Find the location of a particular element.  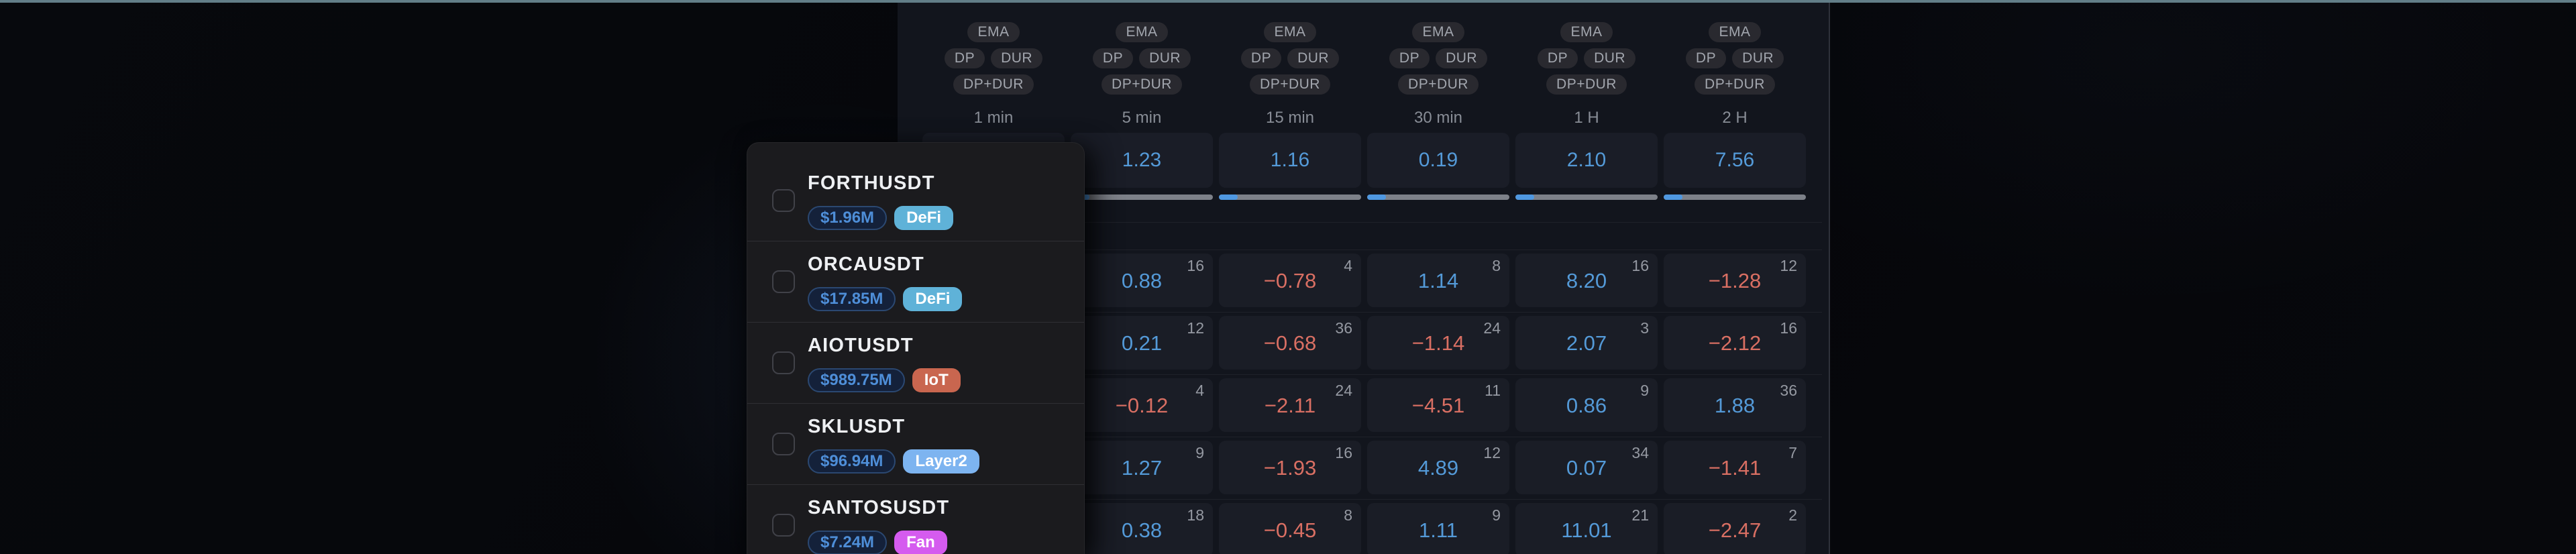

signal-cell: 2 −2.47 is located at coordinates (1735, 529).